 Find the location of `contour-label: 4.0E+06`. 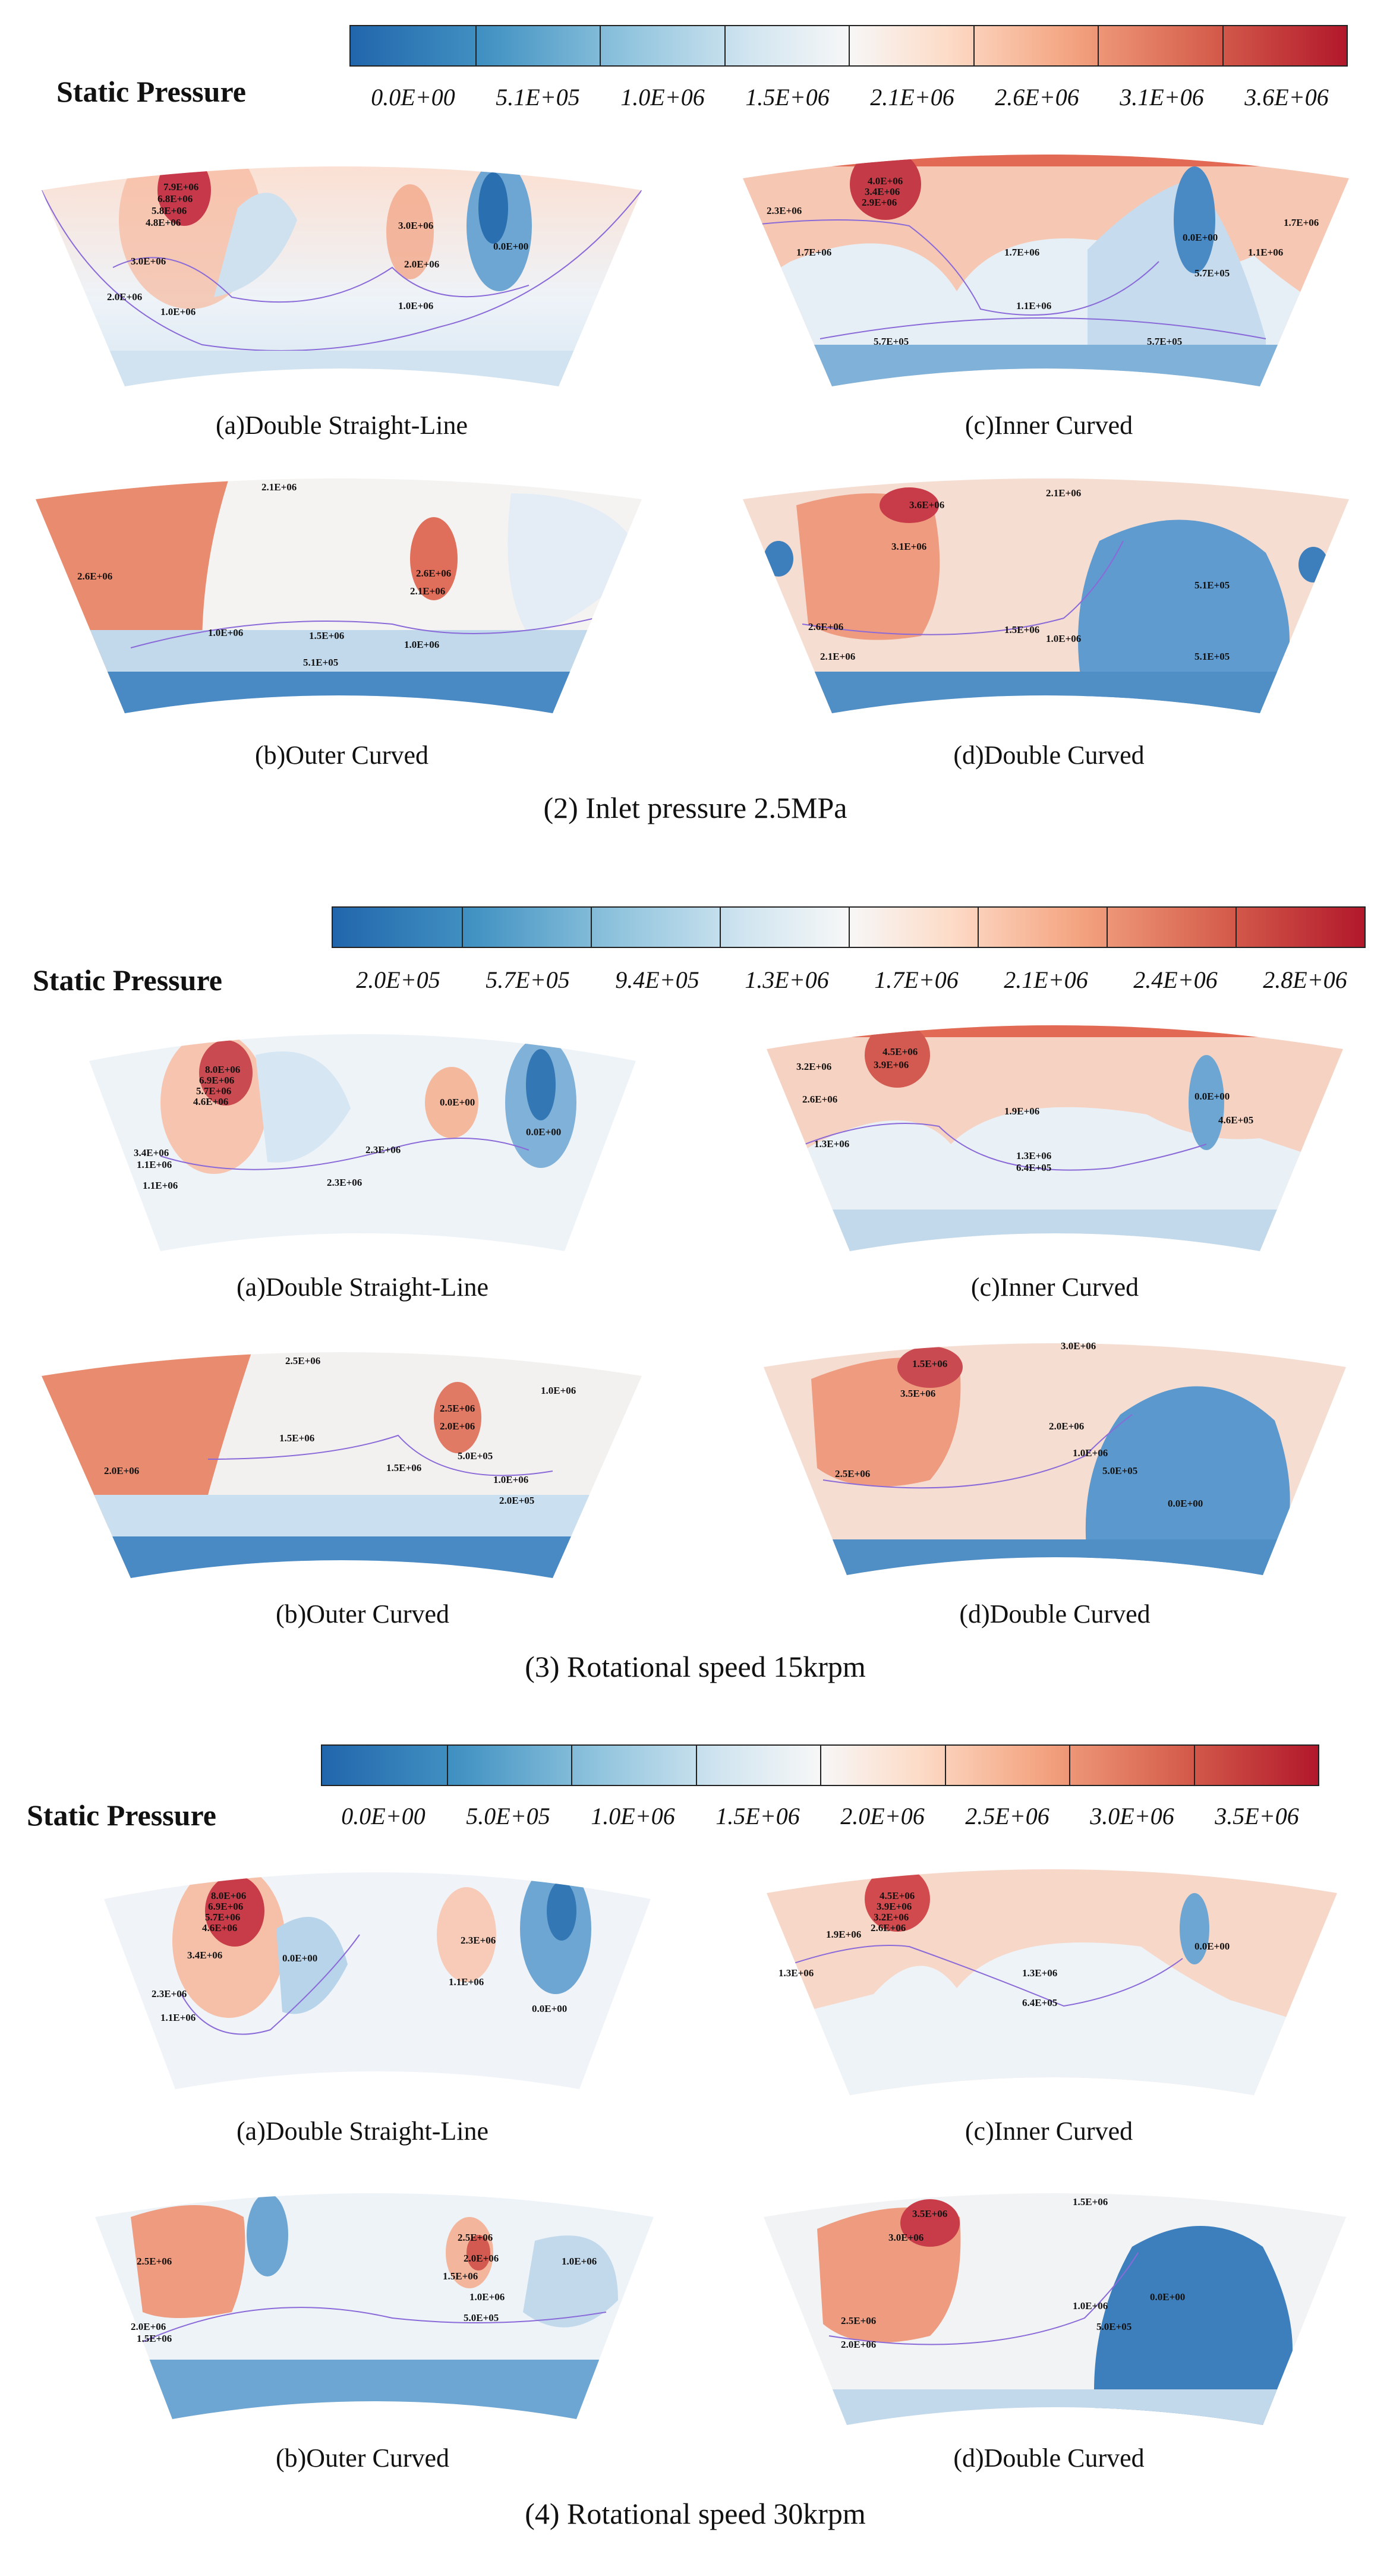

contour-label: 4.0E+06 is located at coordinates (885, 181).